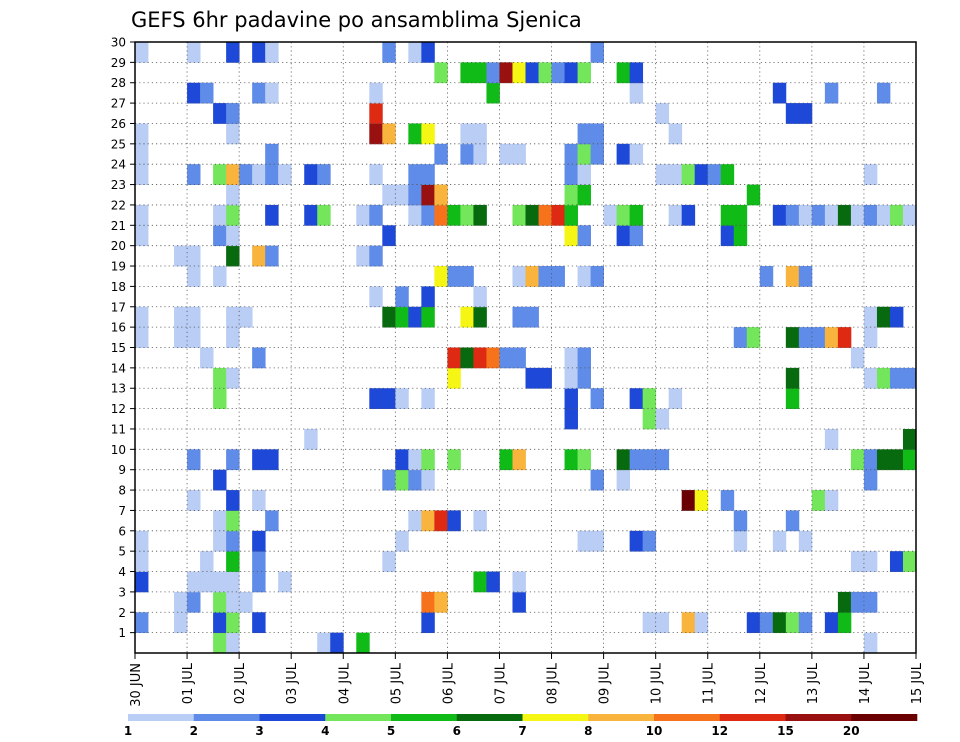  I want to click on x-tick-label: 04 JUL, so click(344, 683).